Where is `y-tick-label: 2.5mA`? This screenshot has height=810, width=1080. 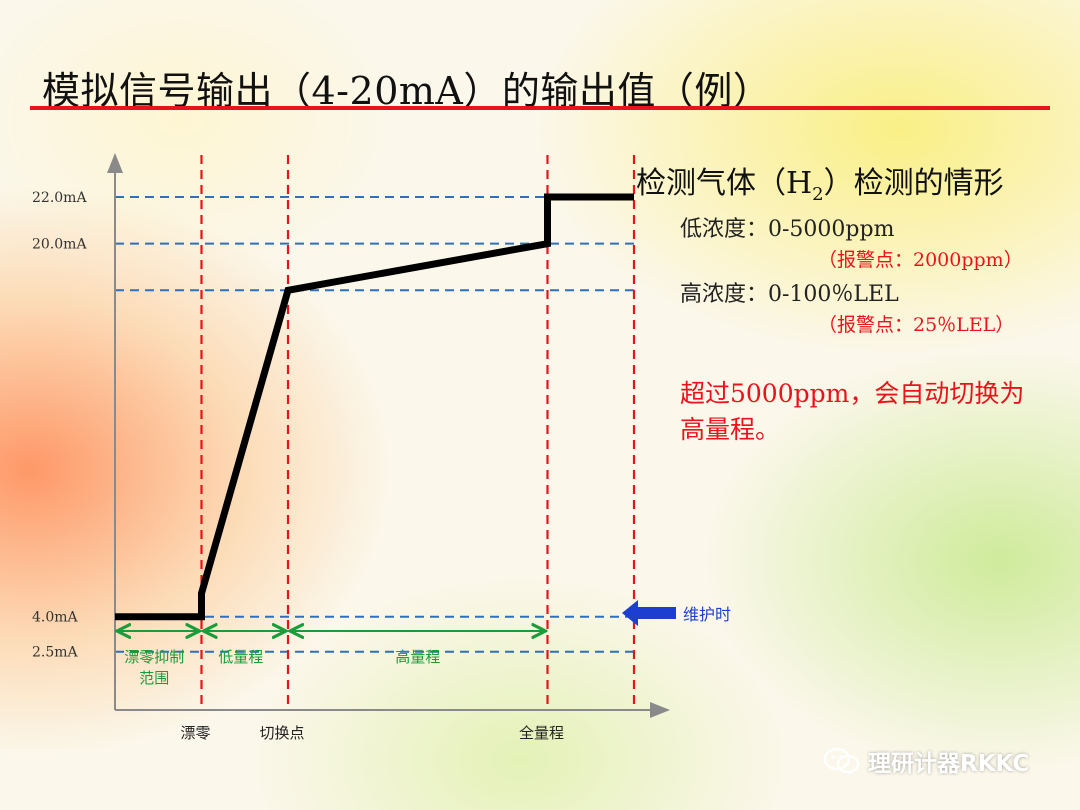 y-tick-label: 2.5mA is located at coordinates (55, 653).